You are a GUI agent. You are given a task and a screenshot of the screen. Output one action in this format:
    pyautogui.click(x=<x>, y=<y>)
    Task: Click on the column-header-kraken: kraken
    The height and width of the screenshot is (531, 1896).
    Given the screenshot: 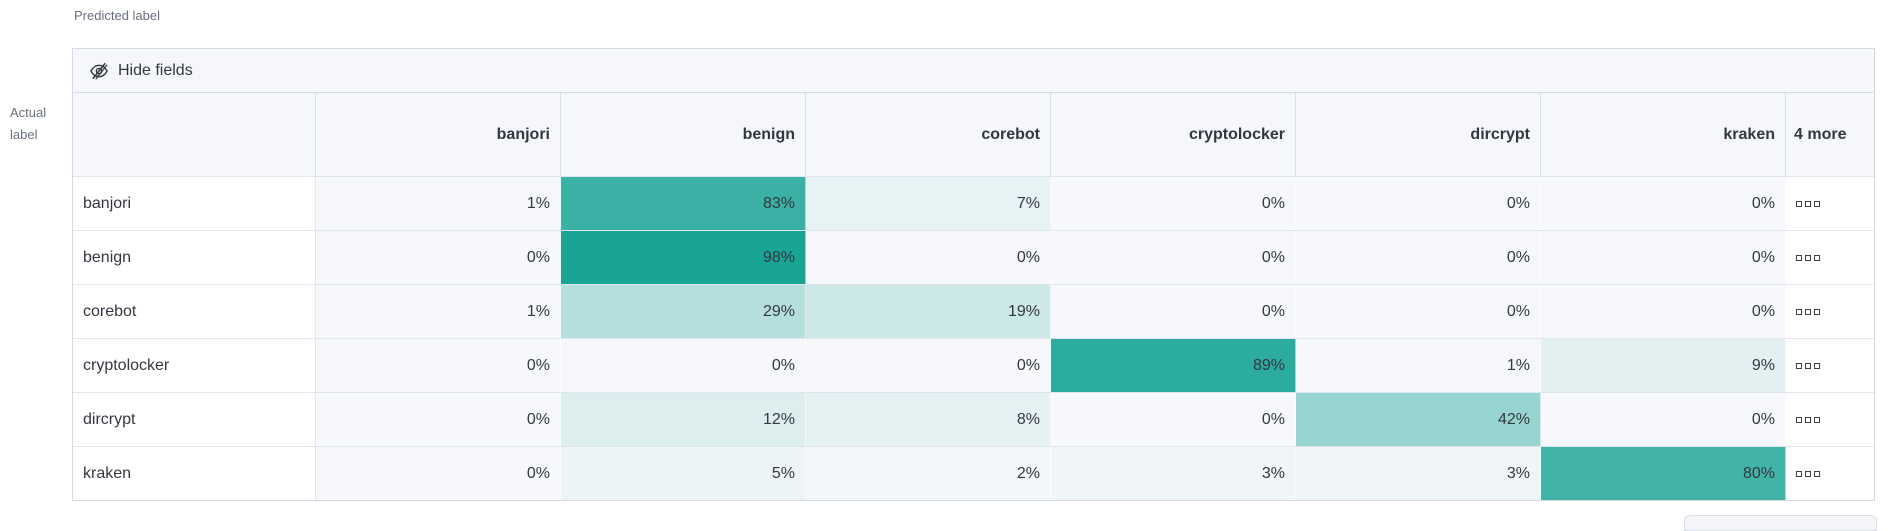 What is the action you would take?
    pyautogui.click(x=1663, y=134)
    